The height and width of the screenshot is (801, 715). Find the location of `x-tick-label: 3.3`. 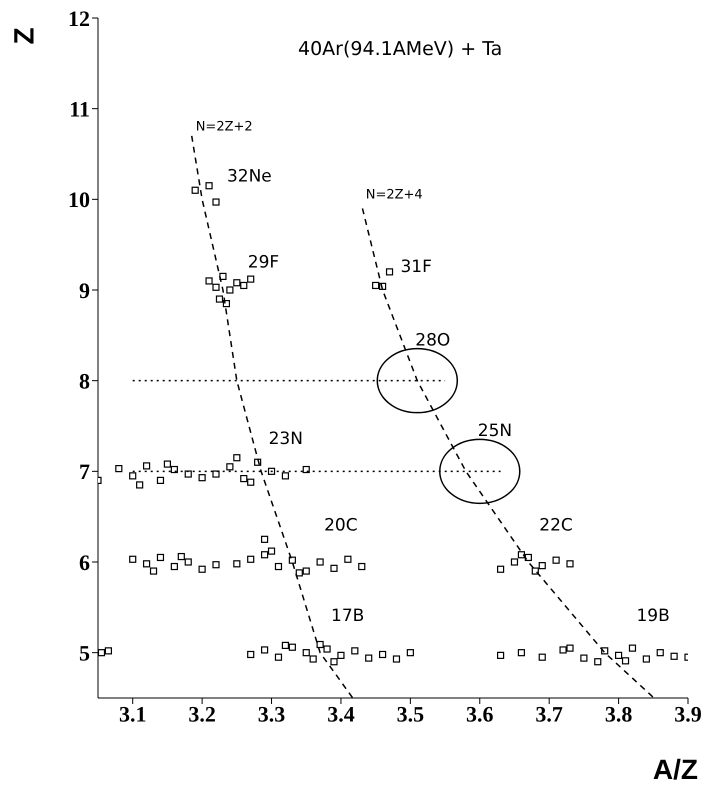

x-tick-label: 3.3 is located at coordinates (272, 714).